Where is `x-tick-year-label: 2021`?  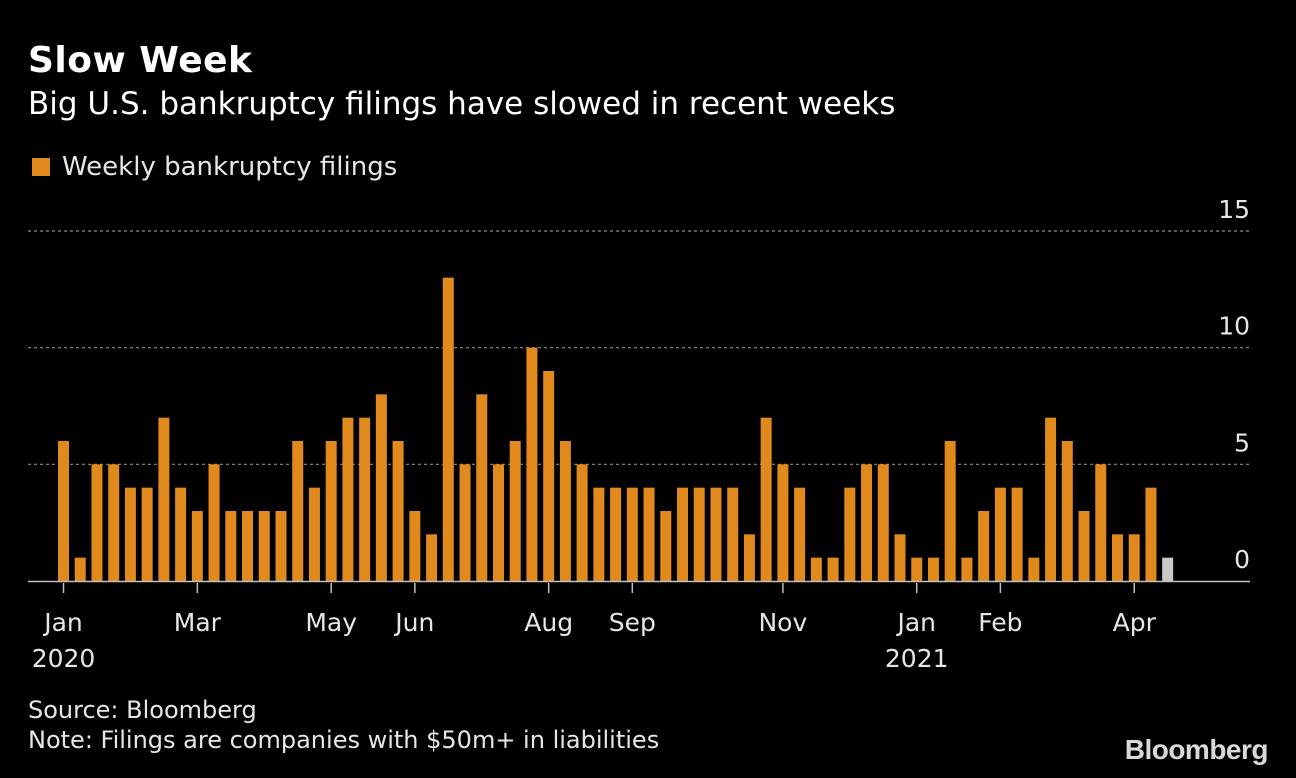 x-tick-year-label: 2021 is located at coordinates (917, 658).